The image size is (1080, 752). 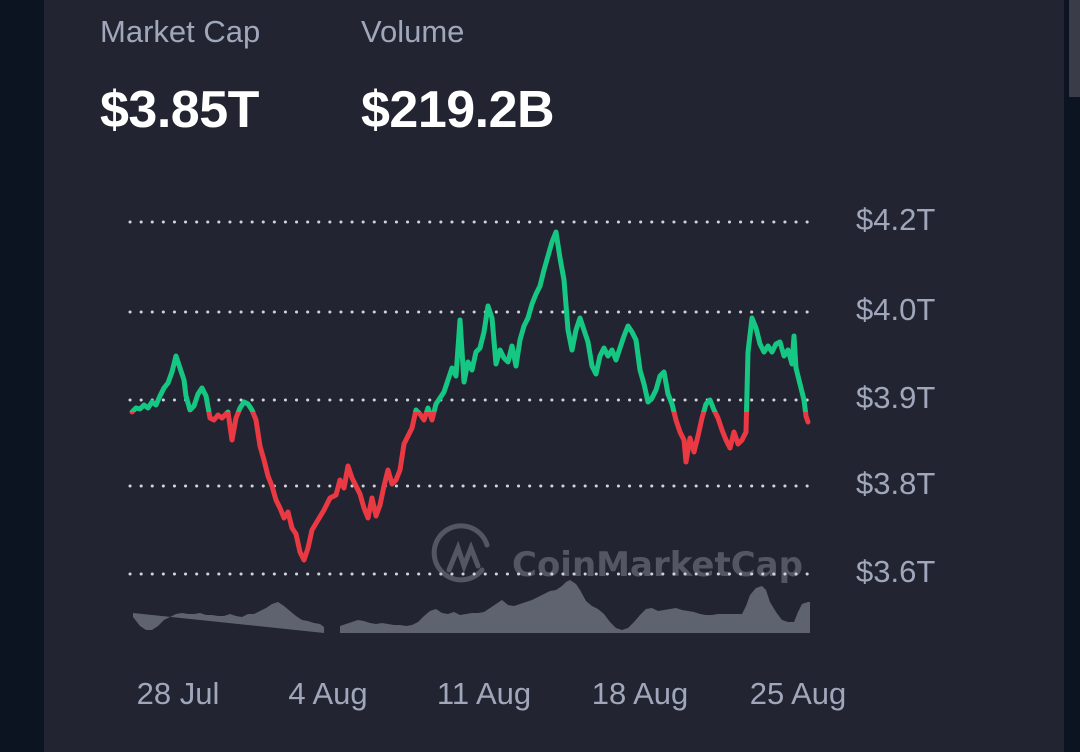 I want to click on coinmarketcap-watermark: CoinMarketCap, so click(x=617, y=554).